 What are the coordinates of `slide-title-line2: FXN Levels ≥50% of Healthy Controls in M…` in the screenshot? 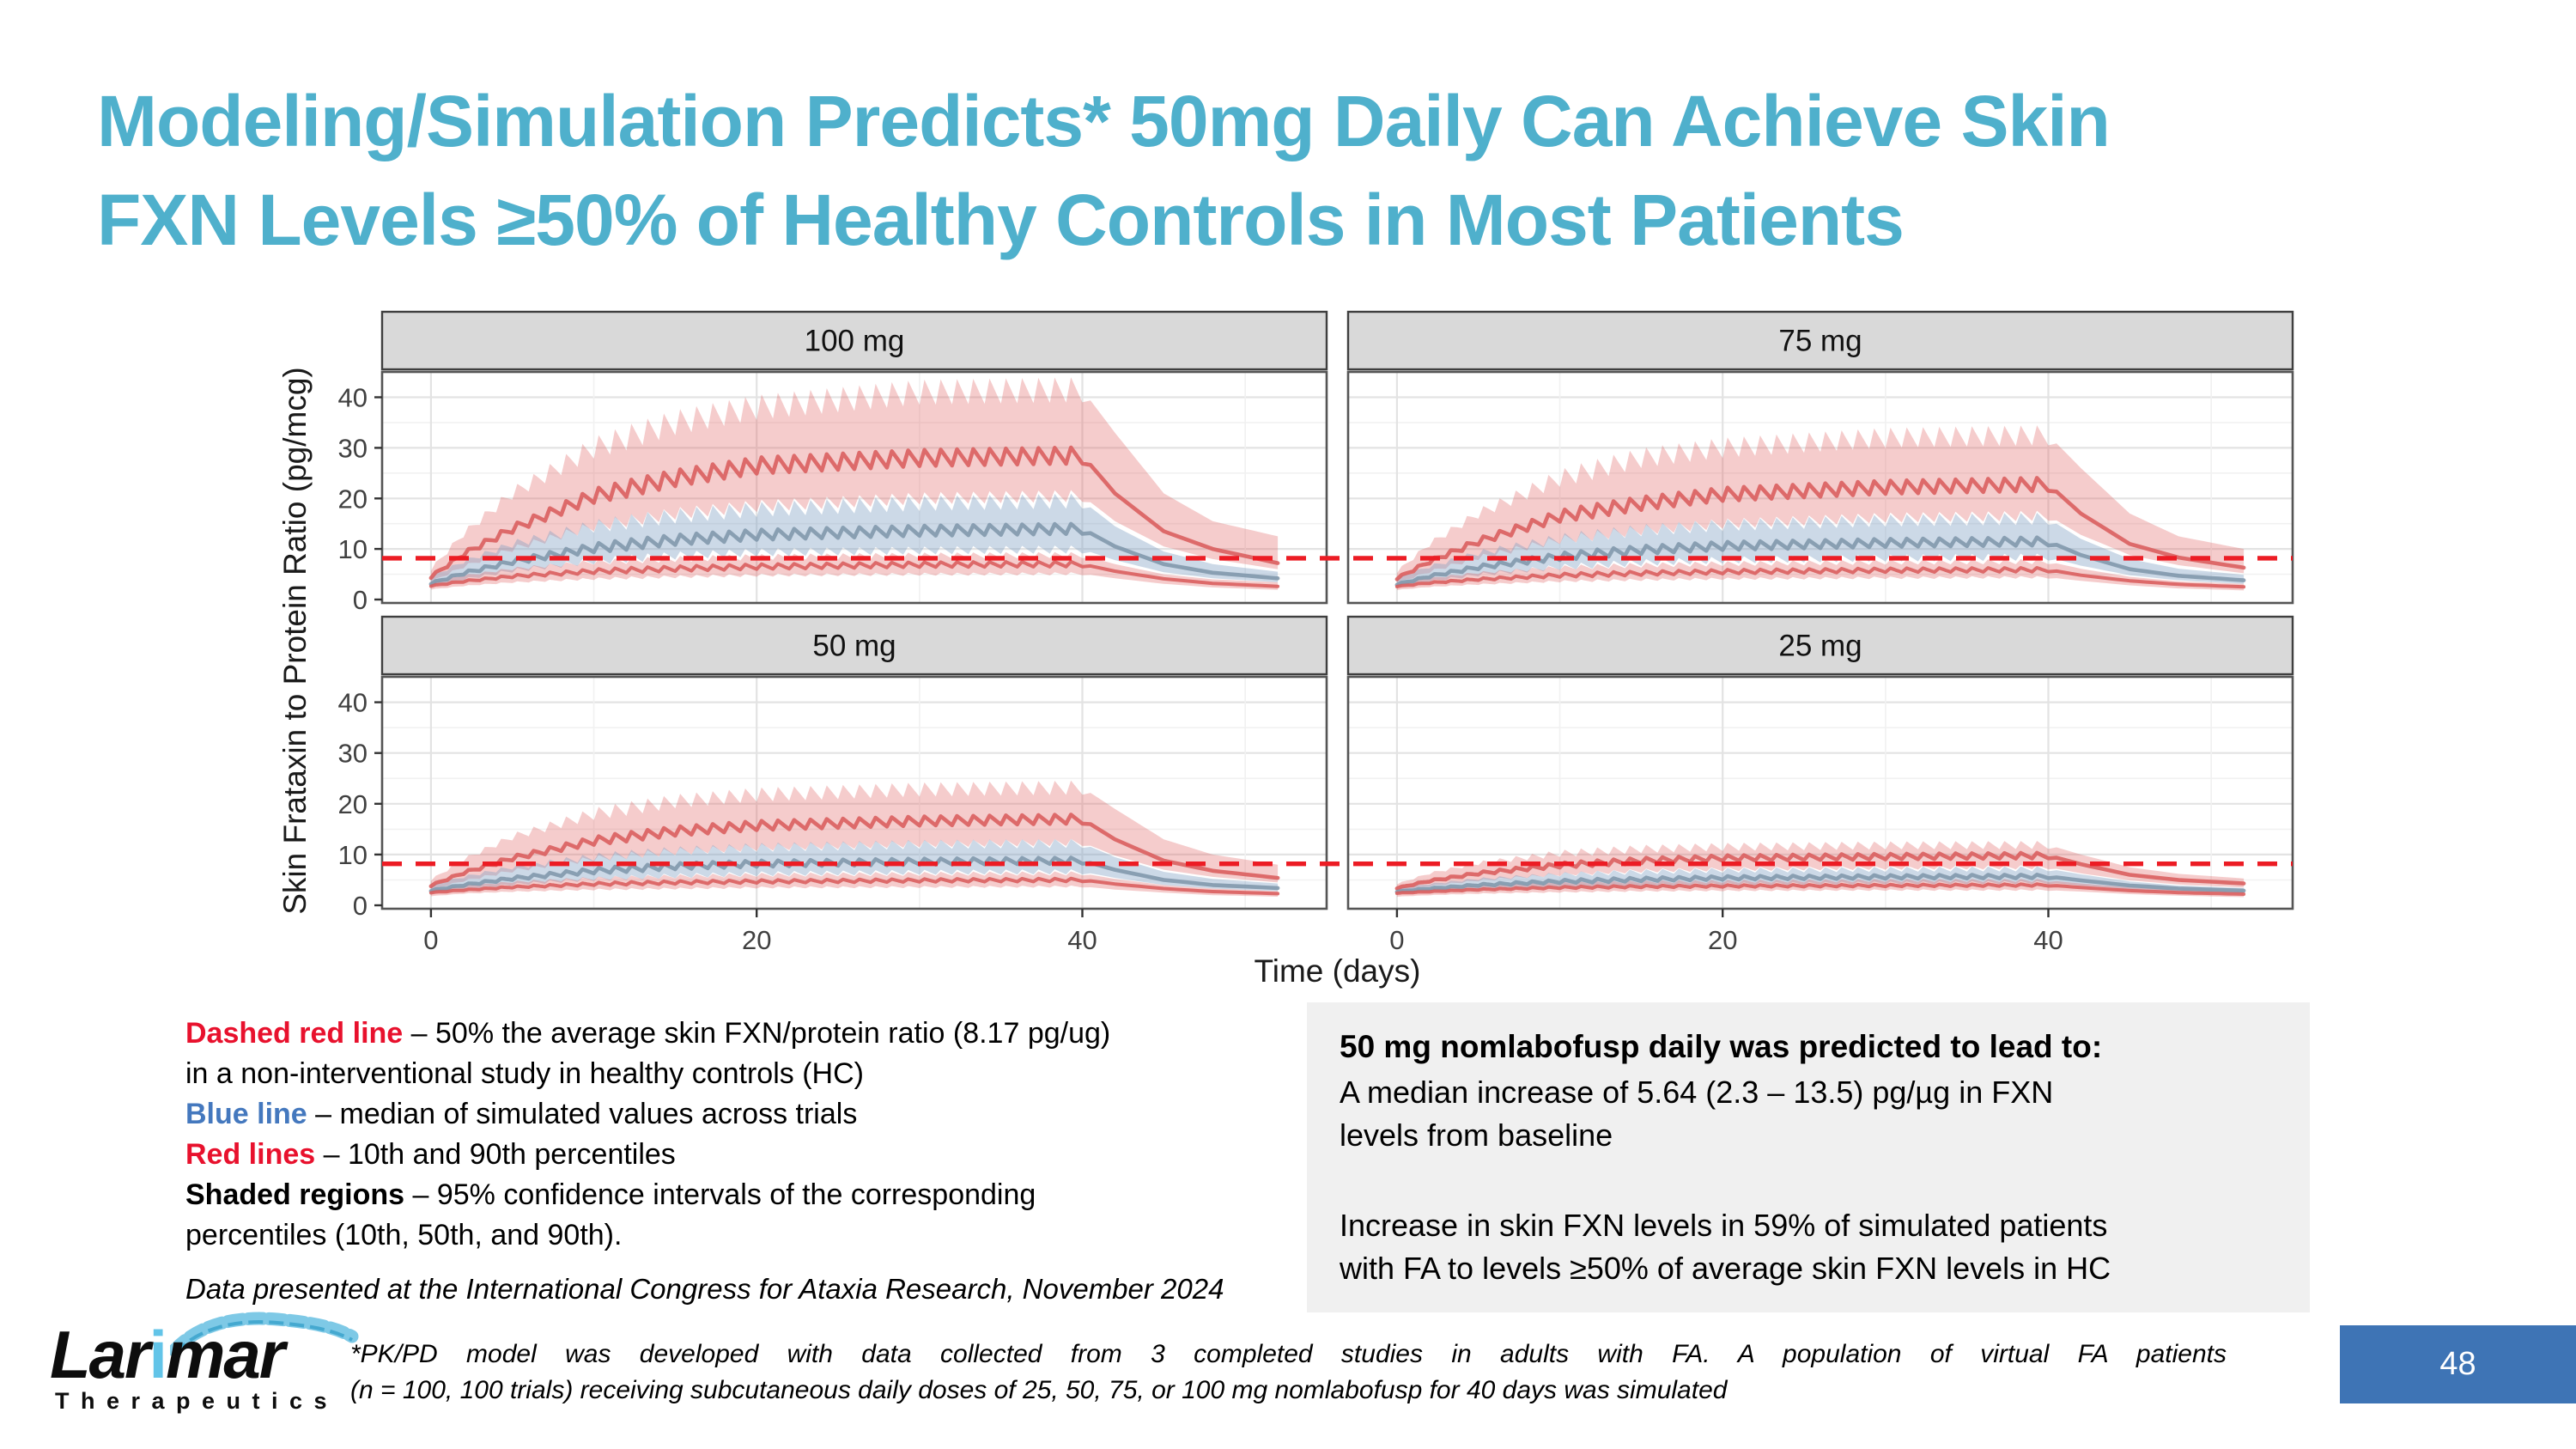 It's located at (1001, 220).